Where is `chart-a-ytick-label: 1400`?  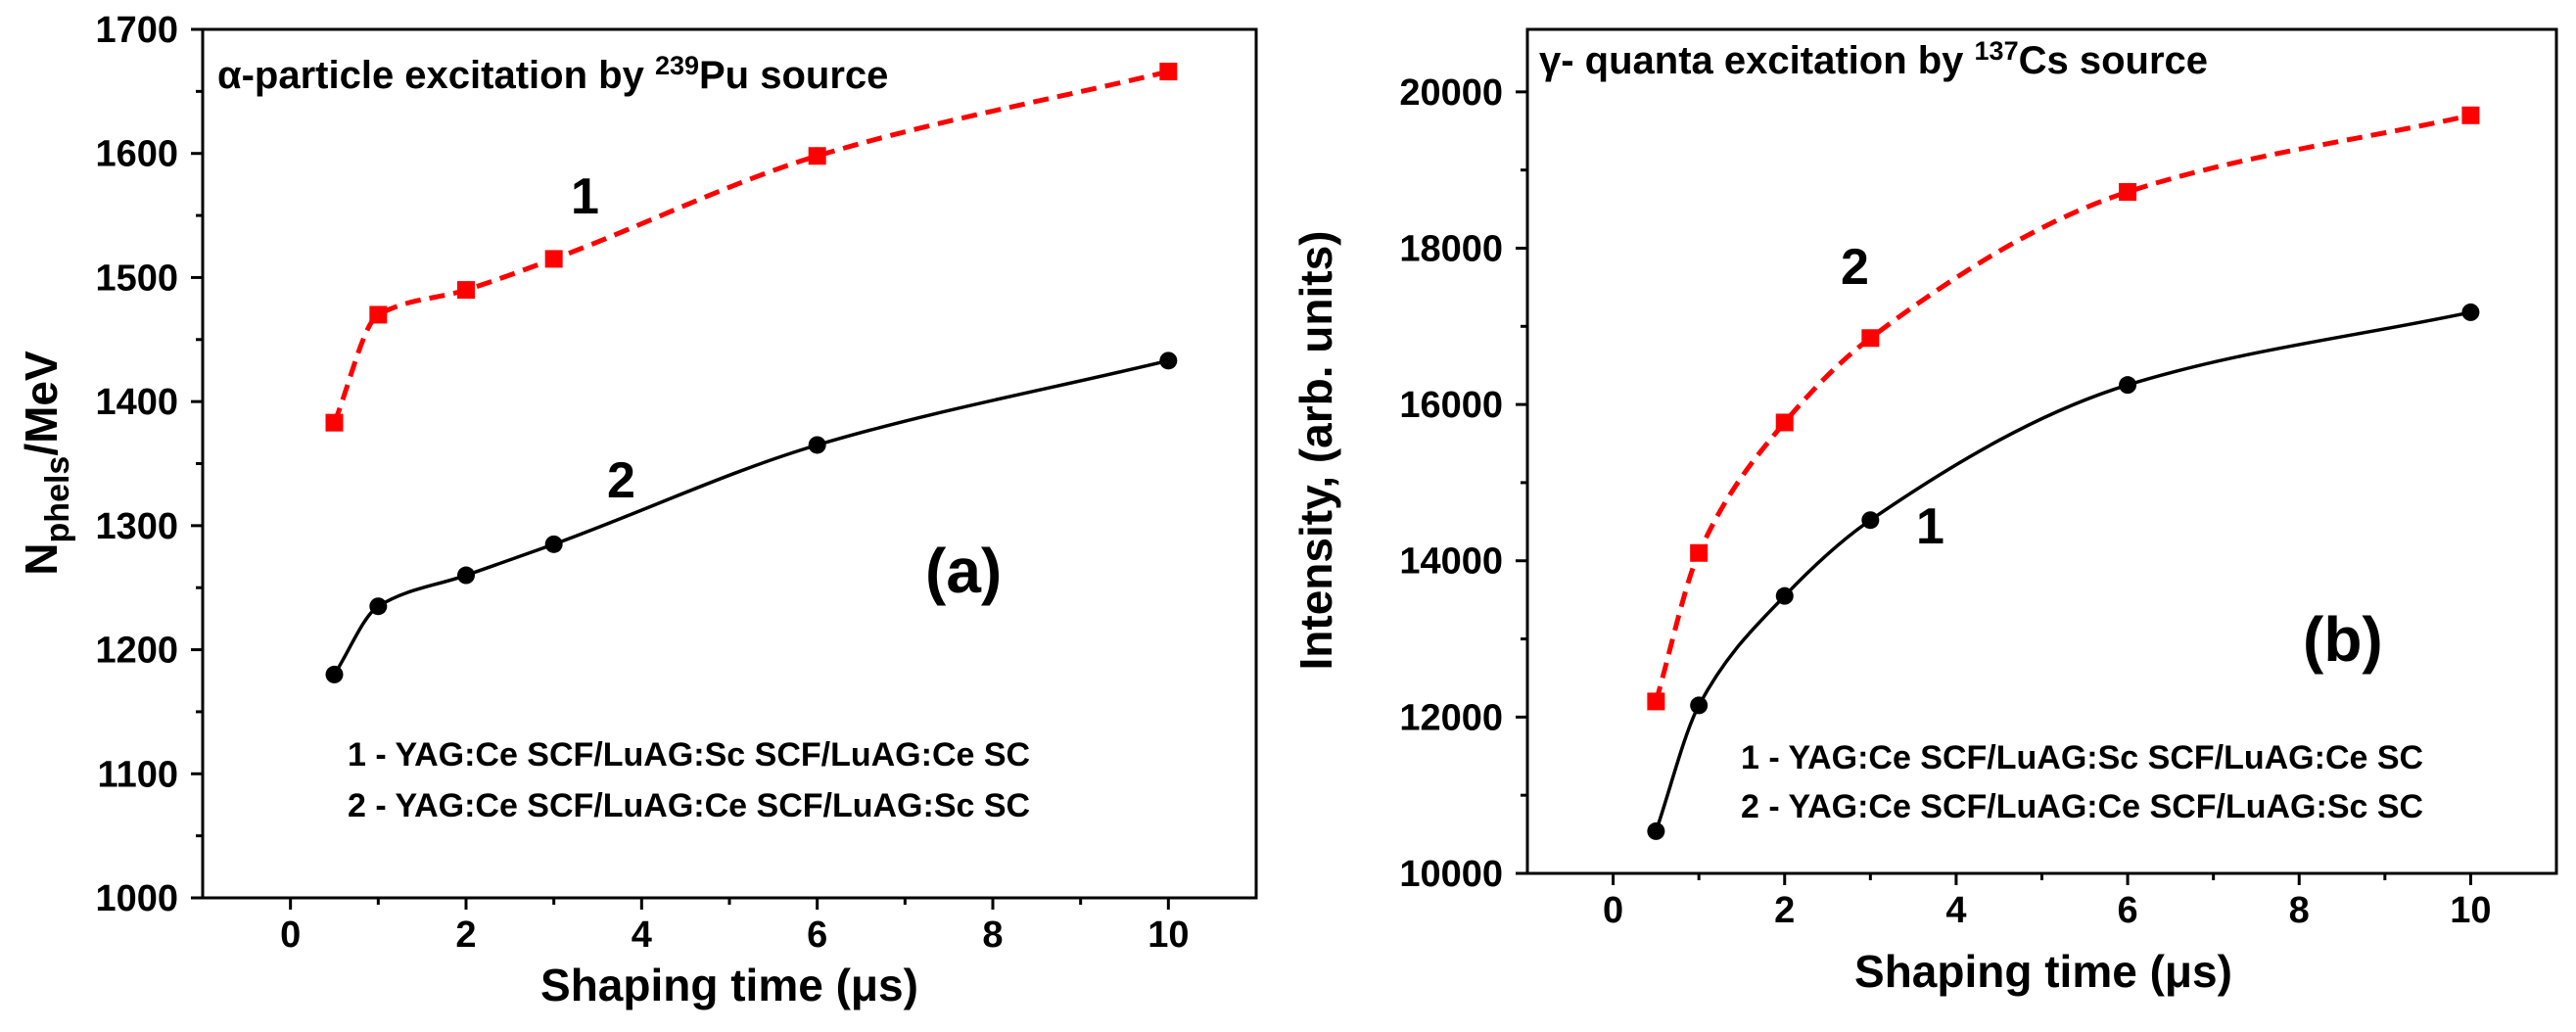 chart-a-ytick-label: 1400 is located at coordinates (136, 402).